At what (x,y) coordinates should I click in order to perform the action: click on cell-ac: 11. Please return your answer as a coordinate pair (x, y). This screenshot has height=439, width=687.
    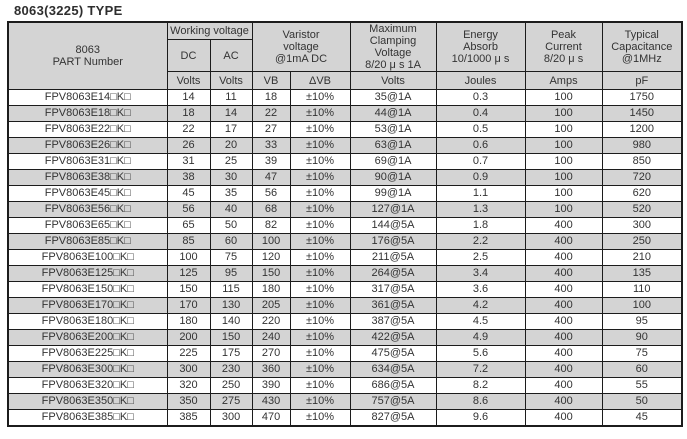
    Looking at the image, I should click on (231, 97).